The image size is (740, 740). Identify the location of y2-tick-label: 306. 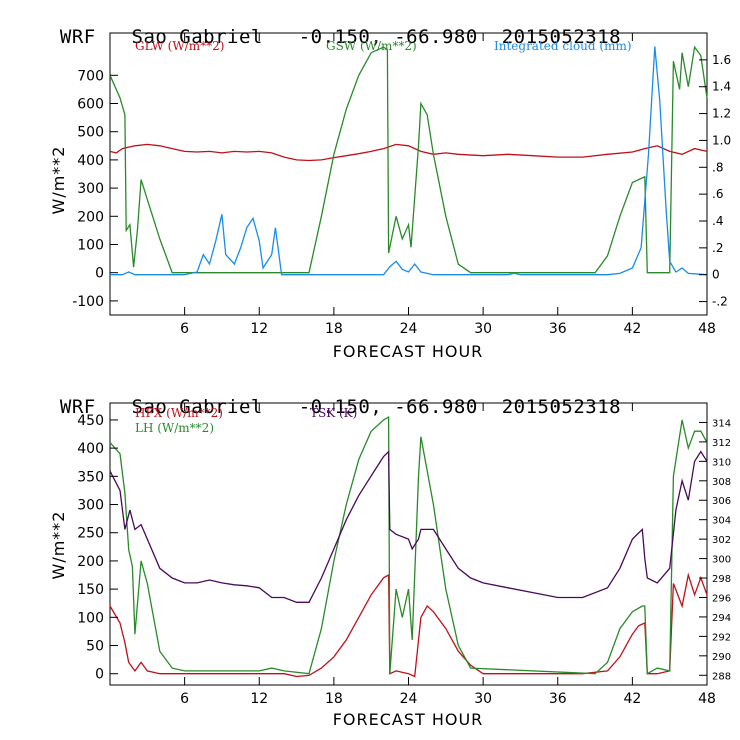
(721, 501).